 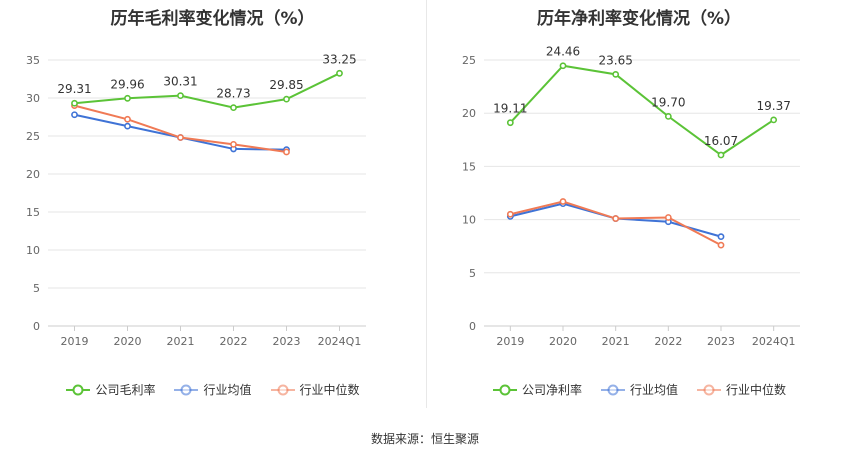 I want to click on net-margin-legend-item-2: 行业中位数, so click(x=741, y=389).